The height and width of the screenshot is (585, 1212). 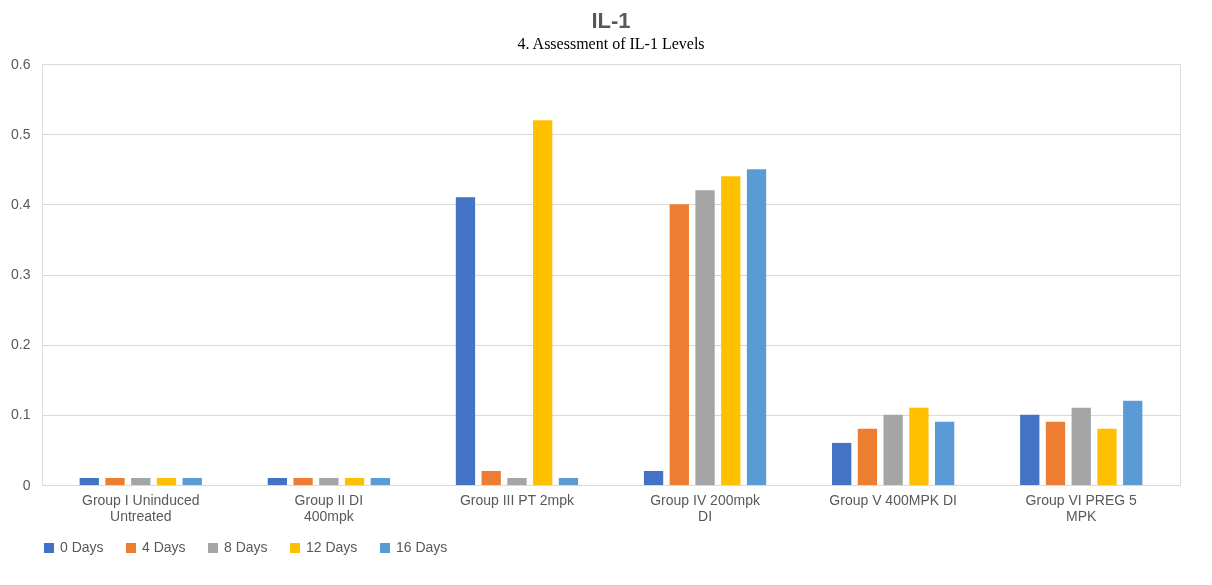 What do you see at coordinates (705, 507) in the screenshot?
I see `x-tick-label: Group IV 200mpk DI` at bounding box center [705, 507].